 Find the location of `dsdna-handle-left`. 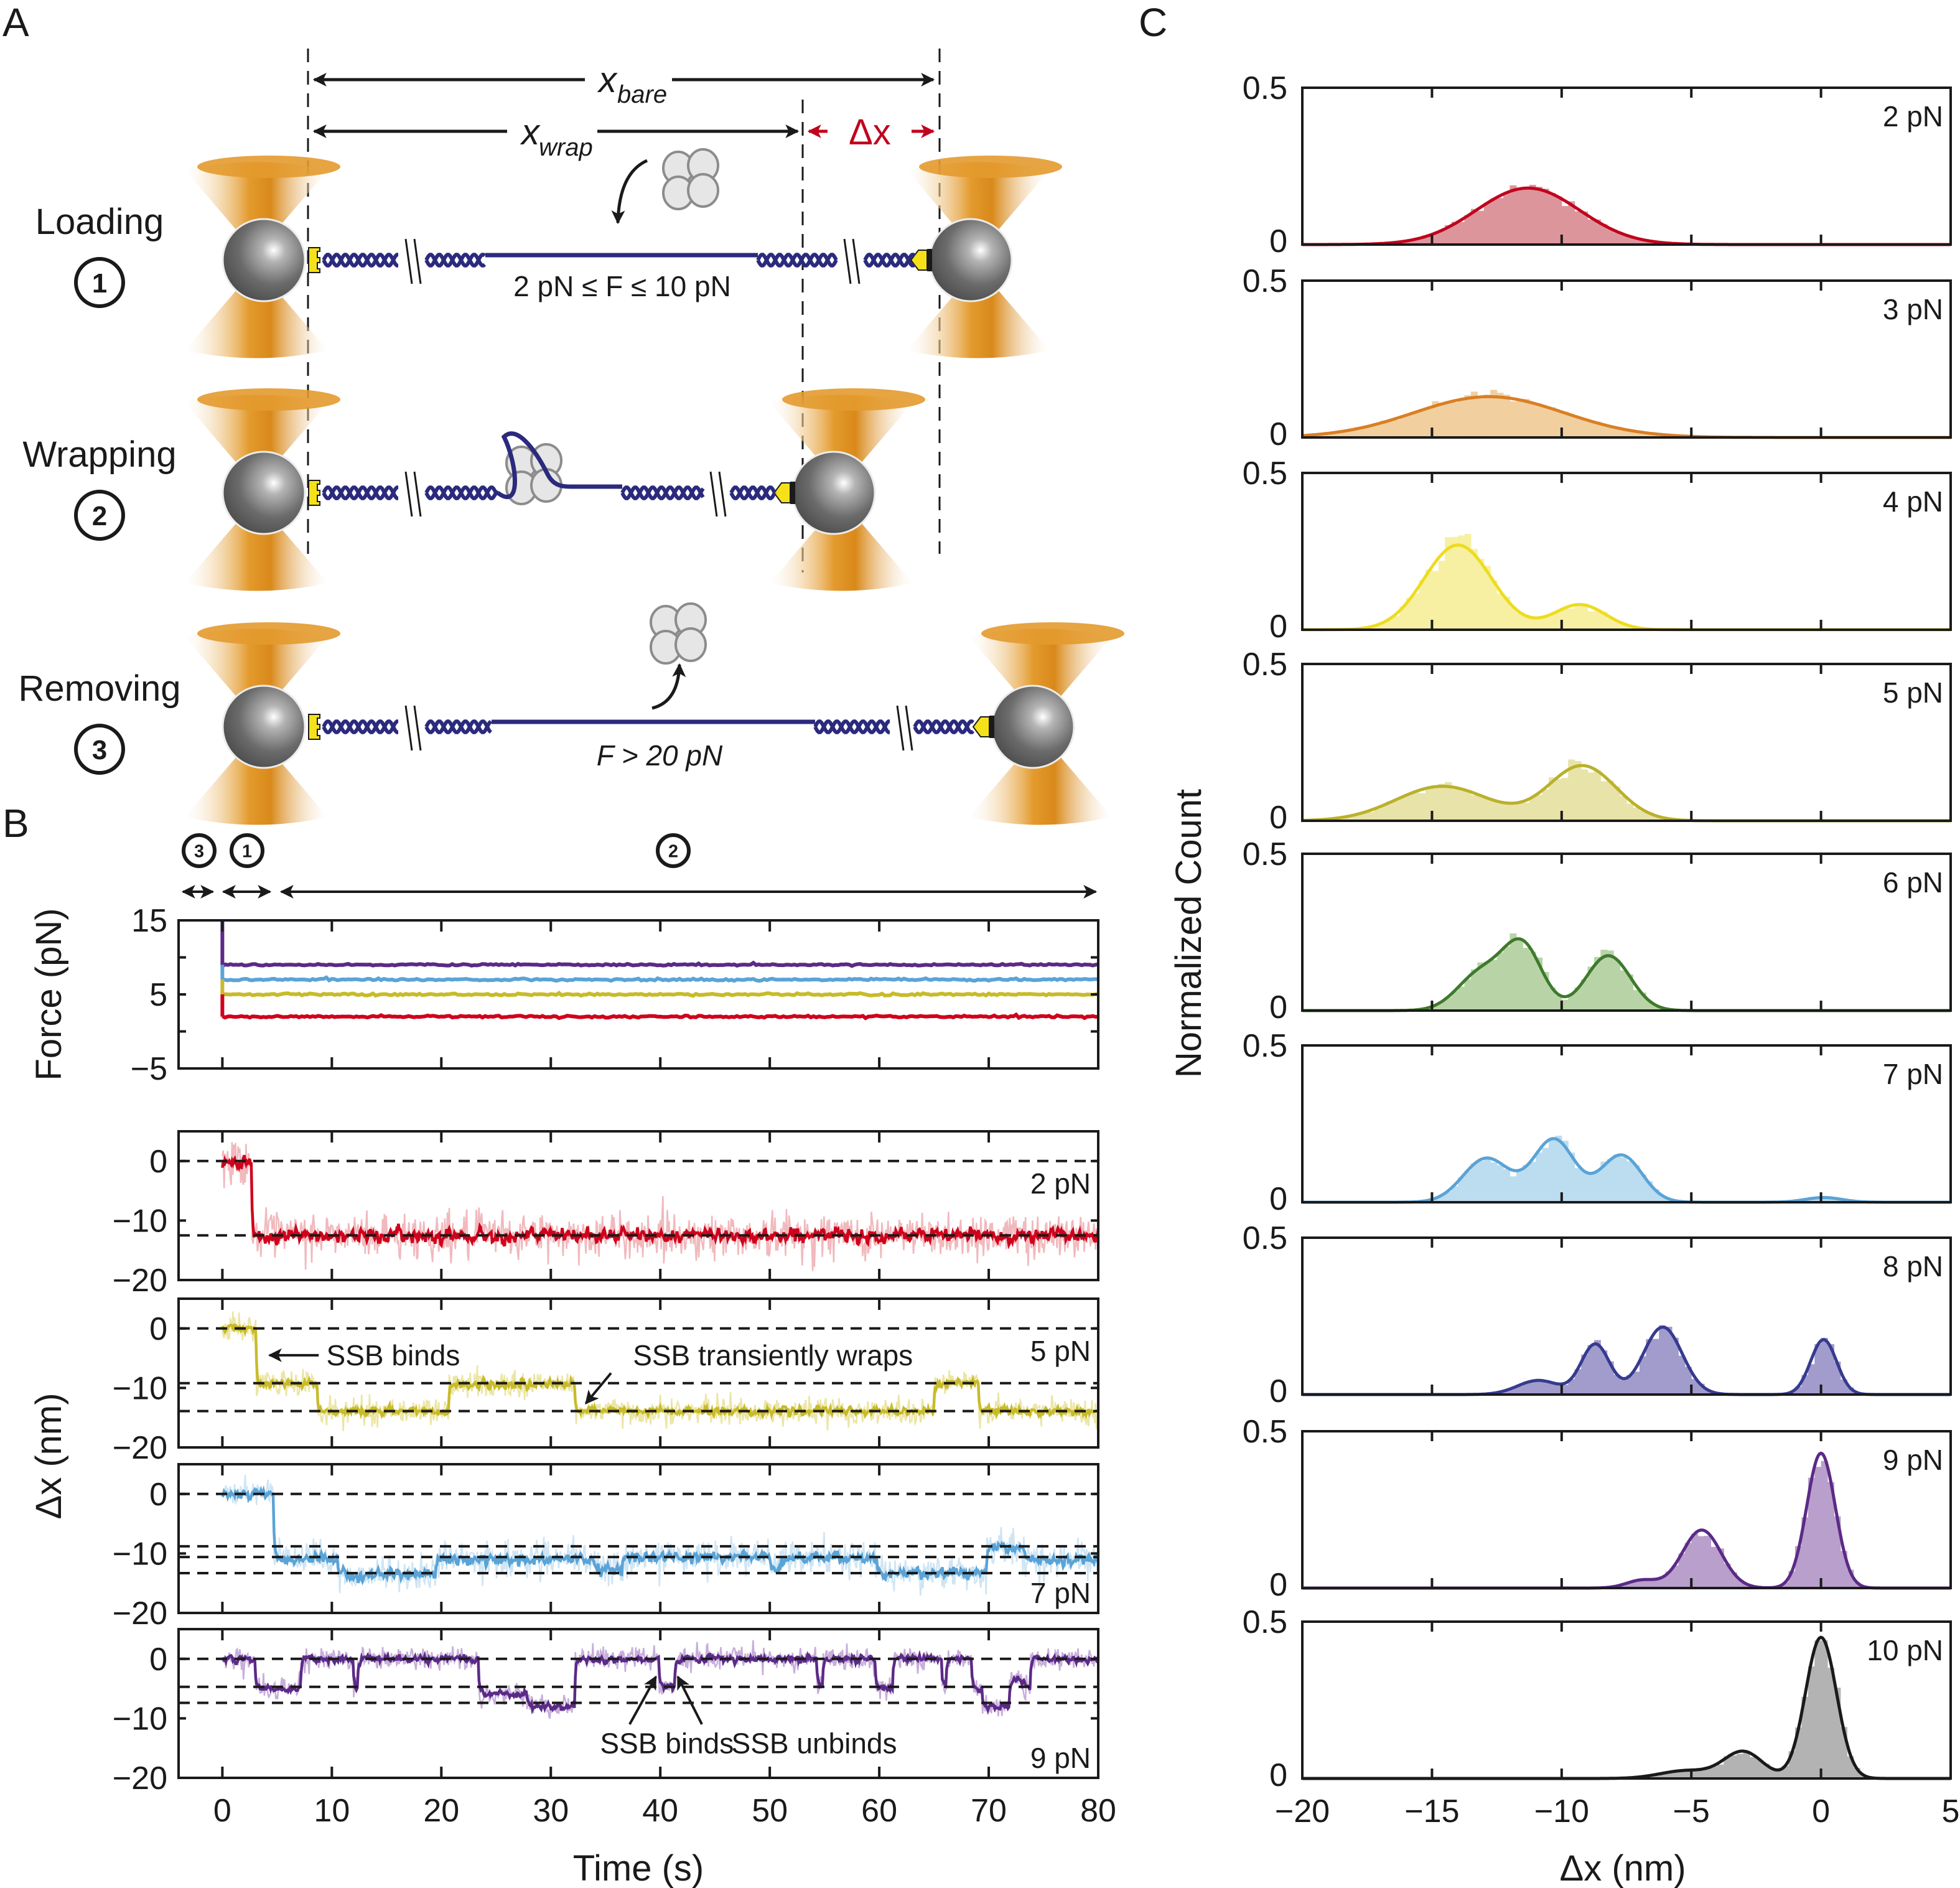

dsdna-handle-left is located at coordinates (360, 260).